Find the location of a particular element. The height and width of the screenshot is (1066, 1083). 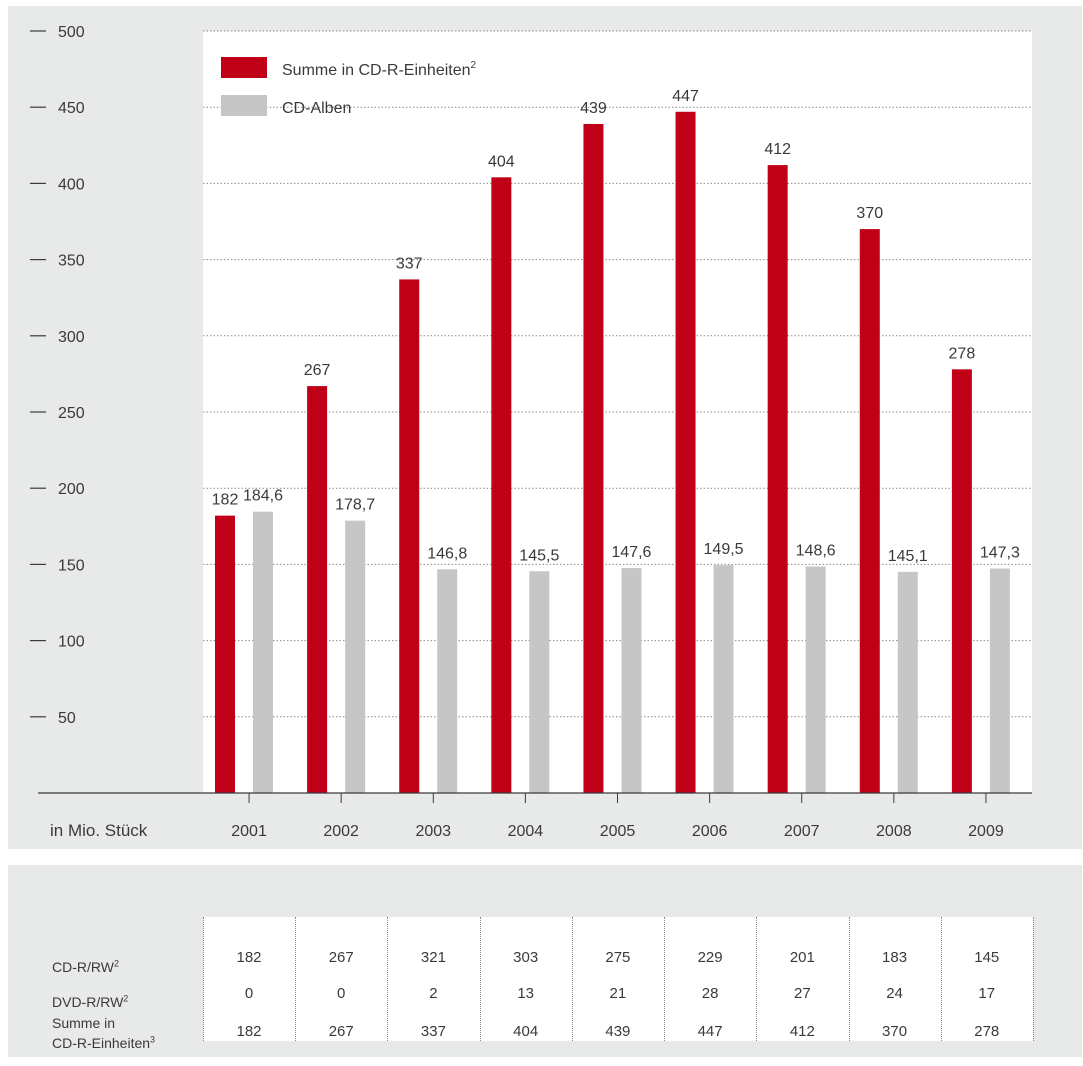

row-label-cdr: CD-R/RW2 is located at coordinates (85, 966).